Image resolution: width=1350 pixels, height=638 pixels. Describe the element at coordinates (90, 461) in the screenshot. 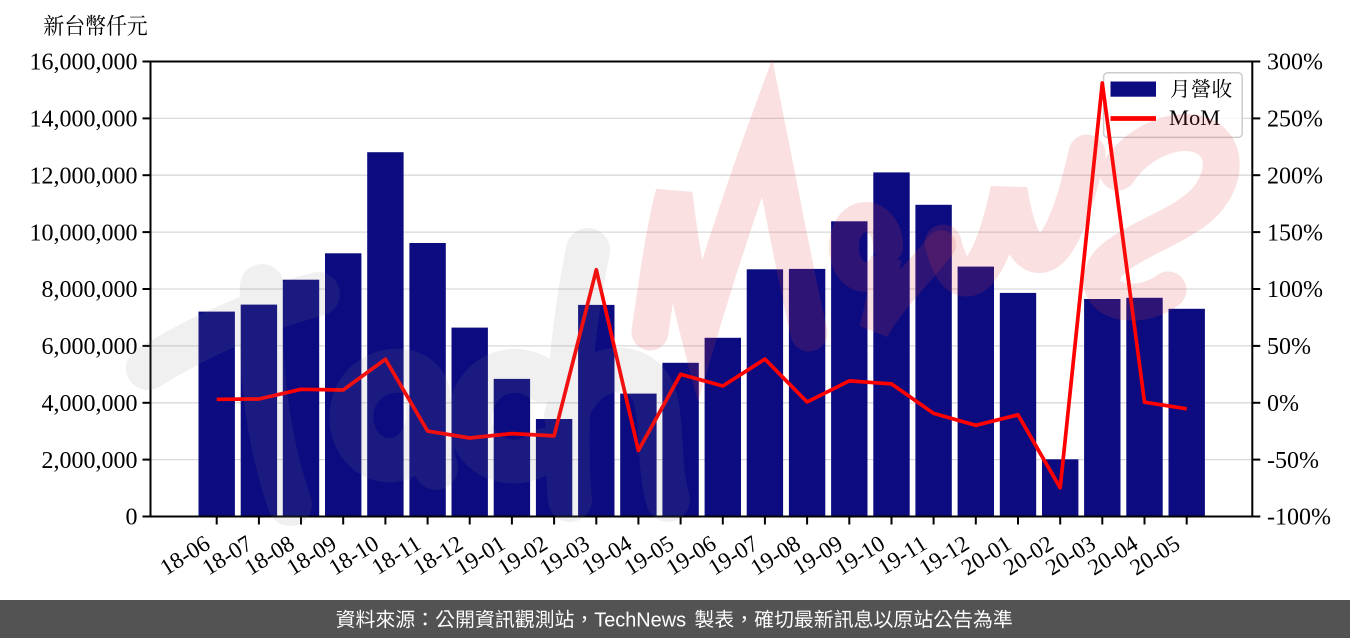

I see `svg-text: 2,000,000` at that location.